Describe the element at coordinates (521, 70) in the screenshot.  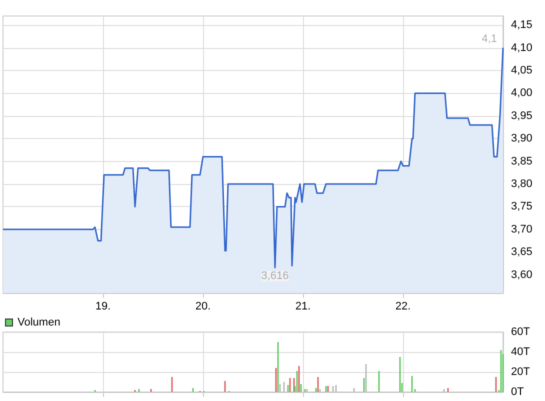
I see `y-tick-label: 4,05` at that location.